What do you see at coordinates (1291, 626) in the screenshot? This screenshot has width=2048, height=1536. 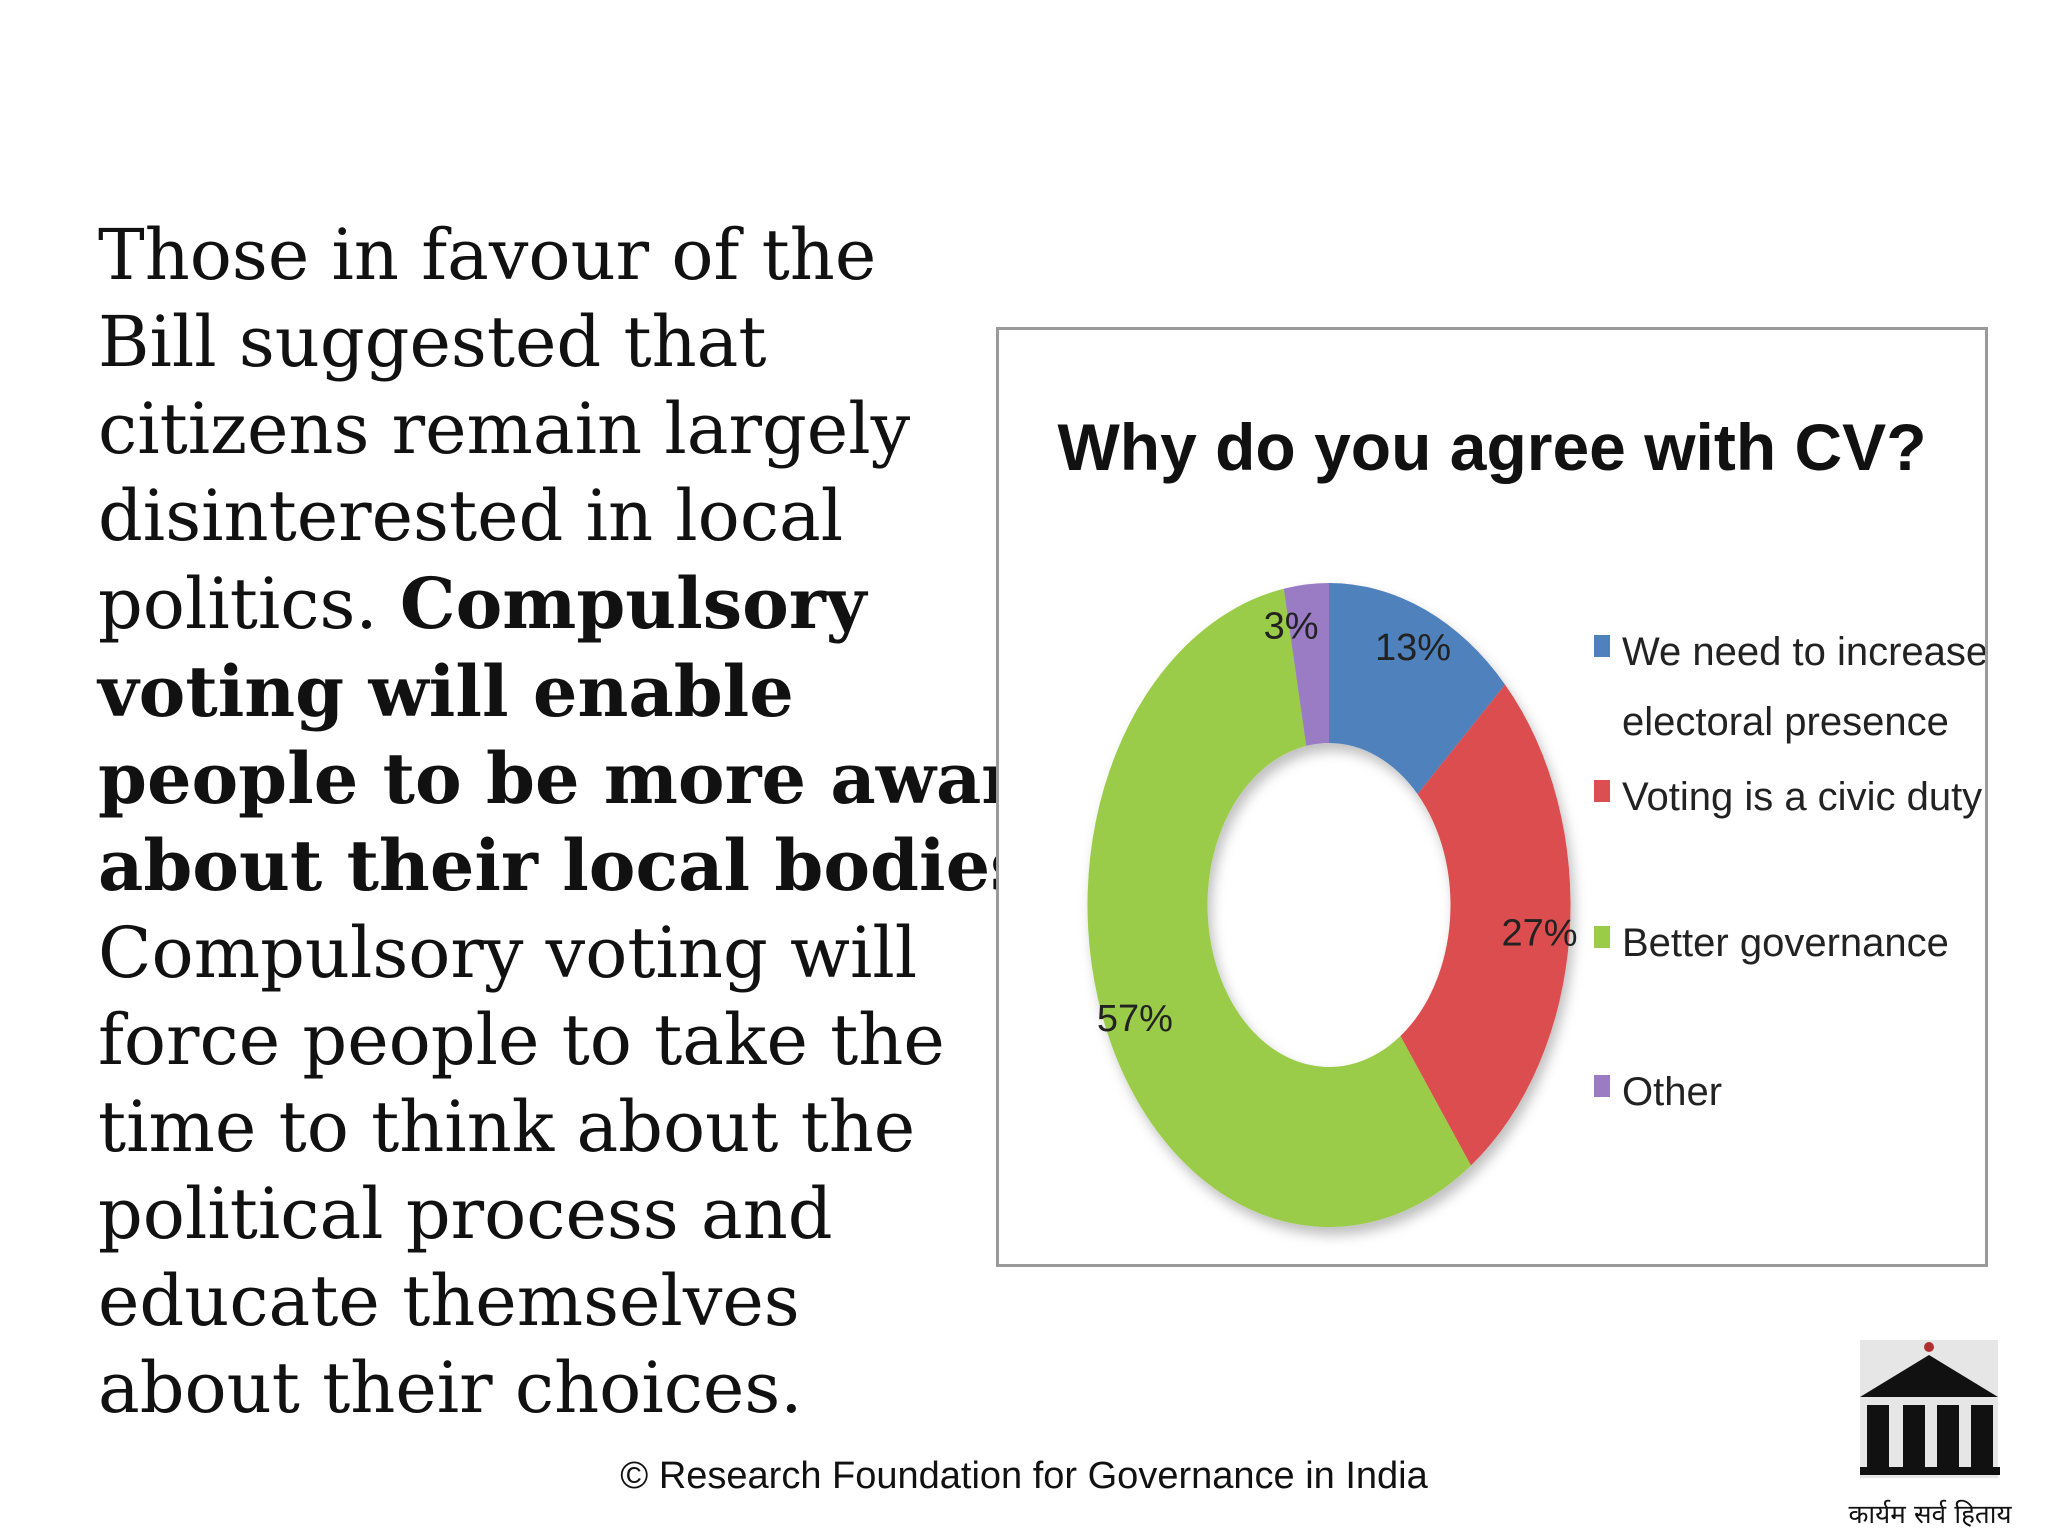 I see `slice-label: 3%` at bounding box center [1291, 626].